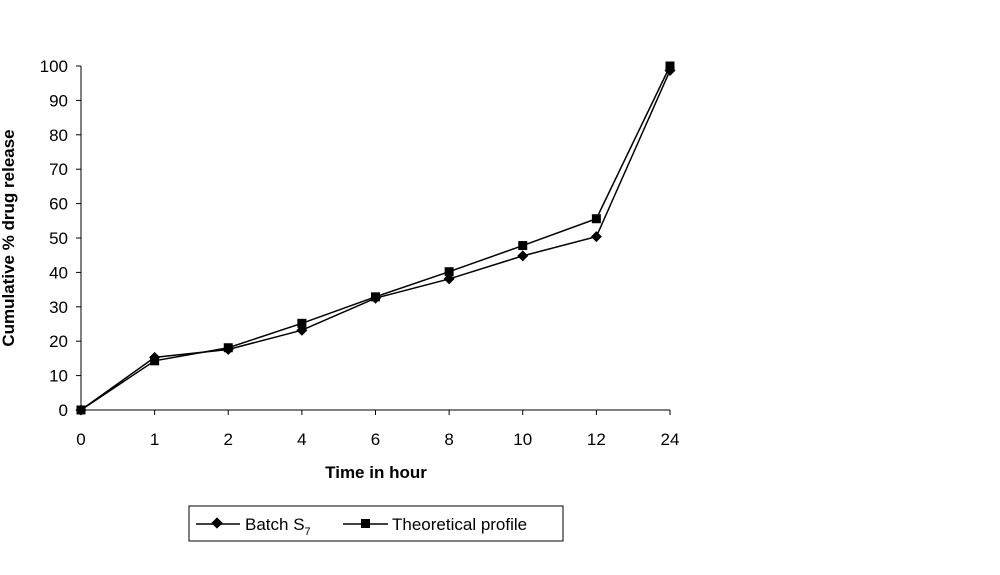 This screenshot has width=1000, height=575. Describe the element at coordinates (54, 66) in the screenshot. I see `y-tick-label: 100` at that location.